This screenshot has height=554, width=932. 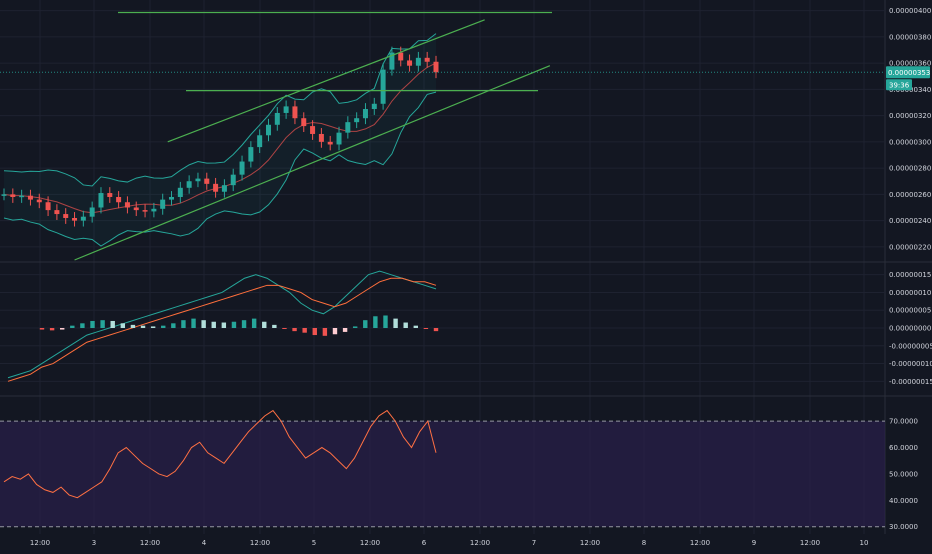 What do you see at coordinates (910, 247) in the screenshot?
I see `price-tick-label: 0.00000220` at bounding box center [910, 247].